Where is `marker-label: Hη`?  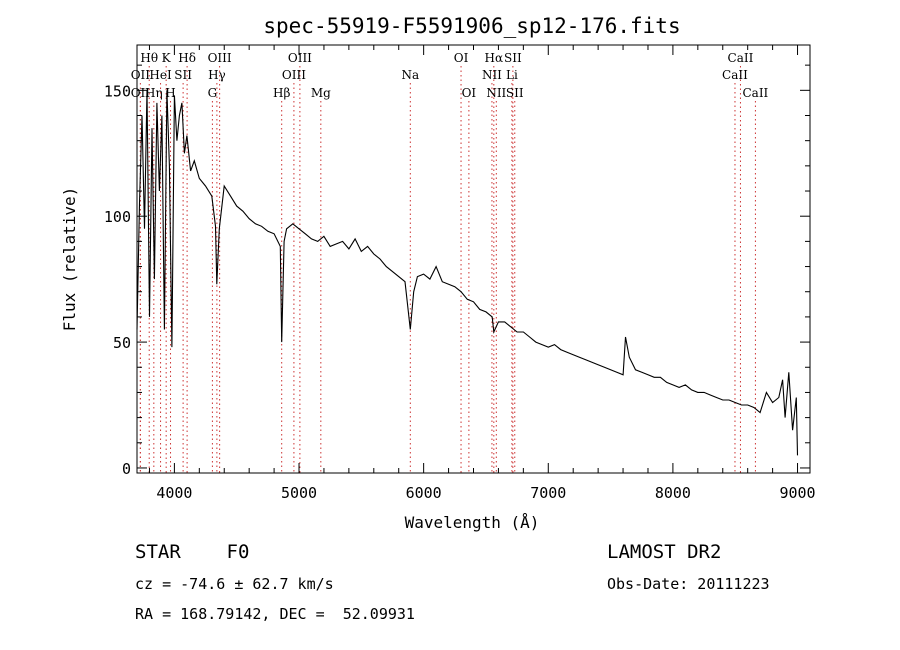
marker-label: Hη is located at coordinates (154, 93).